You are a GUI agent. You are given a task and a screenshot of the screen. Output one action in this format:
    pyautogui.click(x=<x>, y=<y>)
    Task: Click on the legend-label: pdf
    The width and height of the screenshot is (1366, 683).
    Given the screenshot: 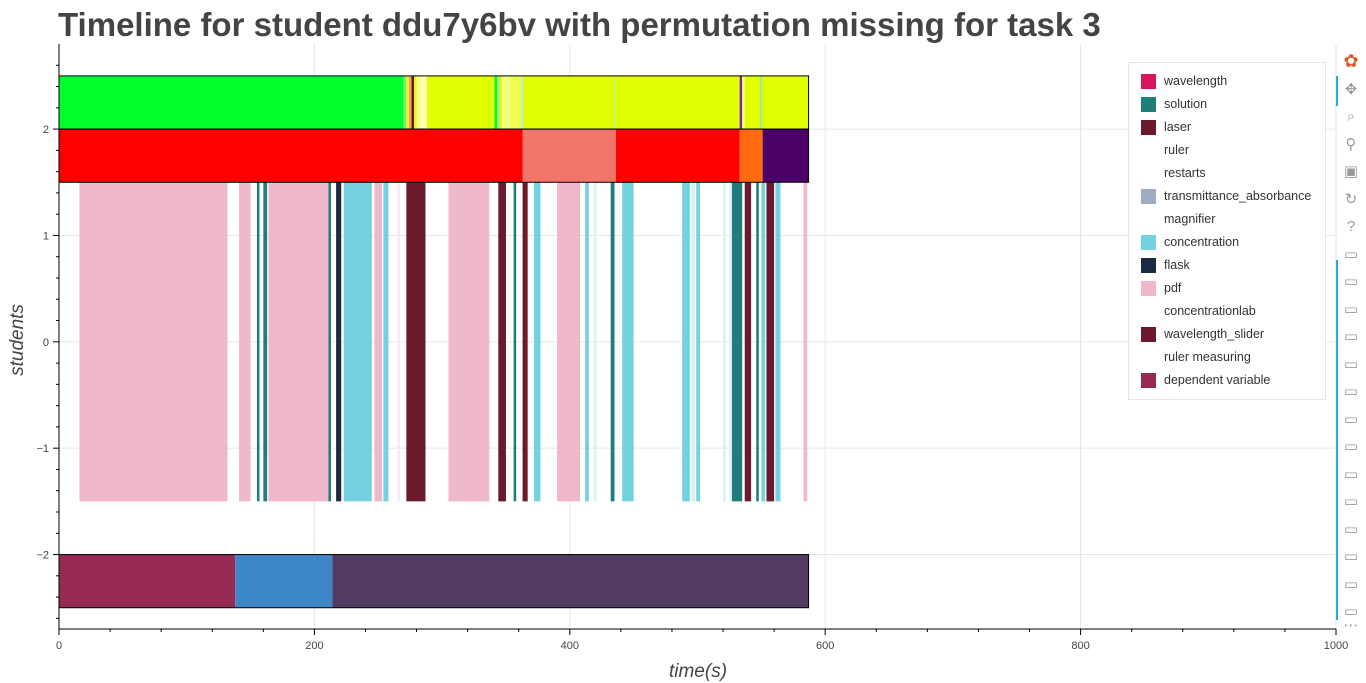 What is the action you would take?
    pyautogui.click(x=1173, y=288)
    